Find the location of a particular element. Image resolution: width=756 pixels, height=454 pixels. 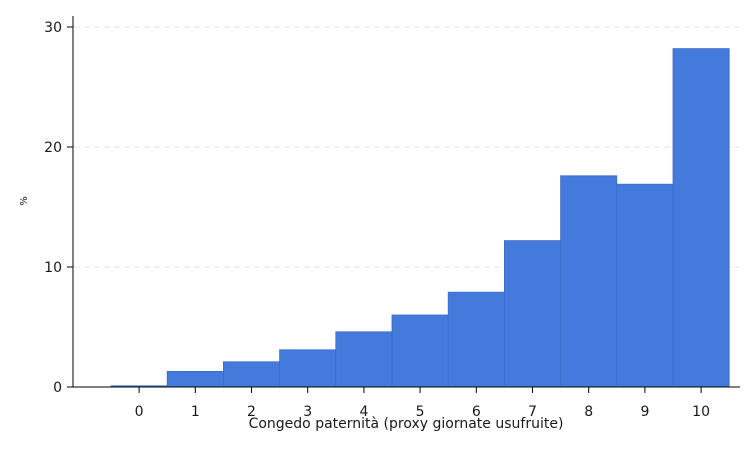

y-axis-ticks: 0 10 20 30 is located at coordinates (58, 208).